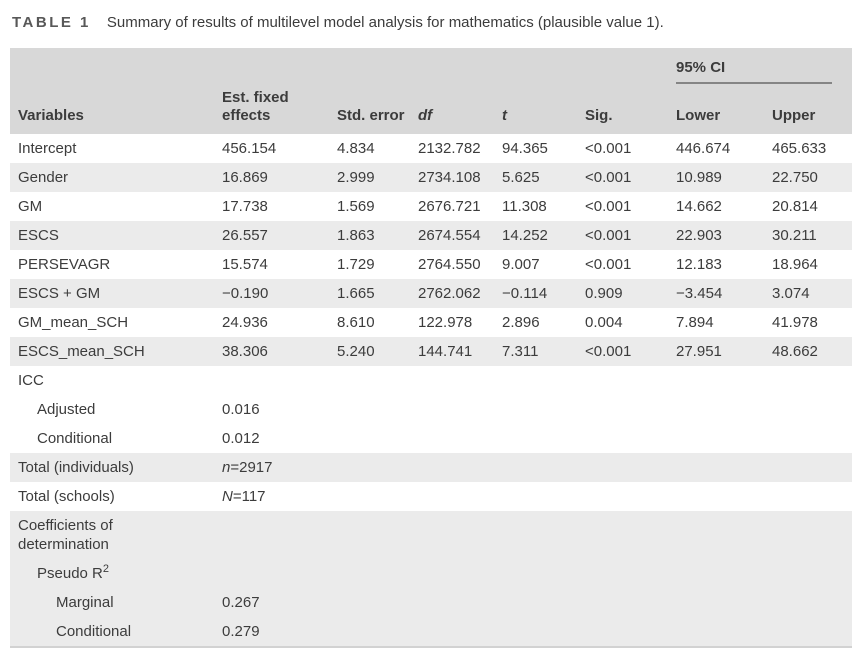 The image size is (867, 648). What do you see at coordinates (279, 351) in the screenshot?
I see `value-cell: 38.306` at bounding box center [279, 351].